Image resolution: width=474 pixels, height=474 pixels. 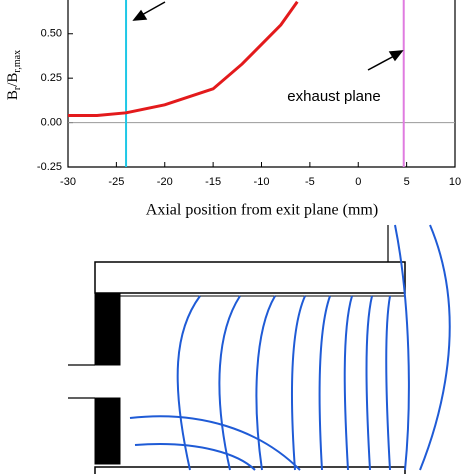 What do you see at coordinates (51, 122) in the screenshot?
I see `y-tick-label: 0.00` at bounding box center [51, 122].